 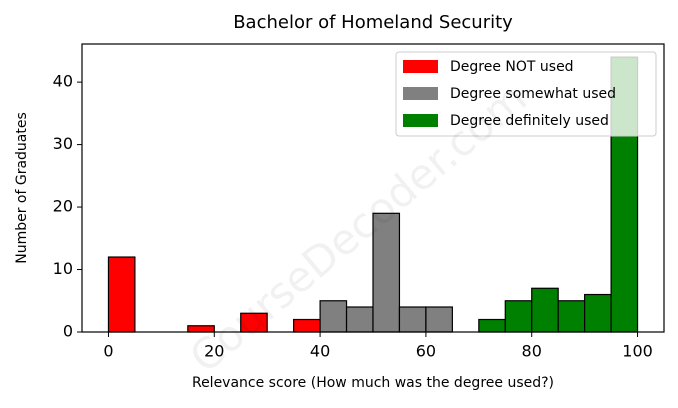 I want to click on y-tick-label: 30, so click(x=63, y=143).